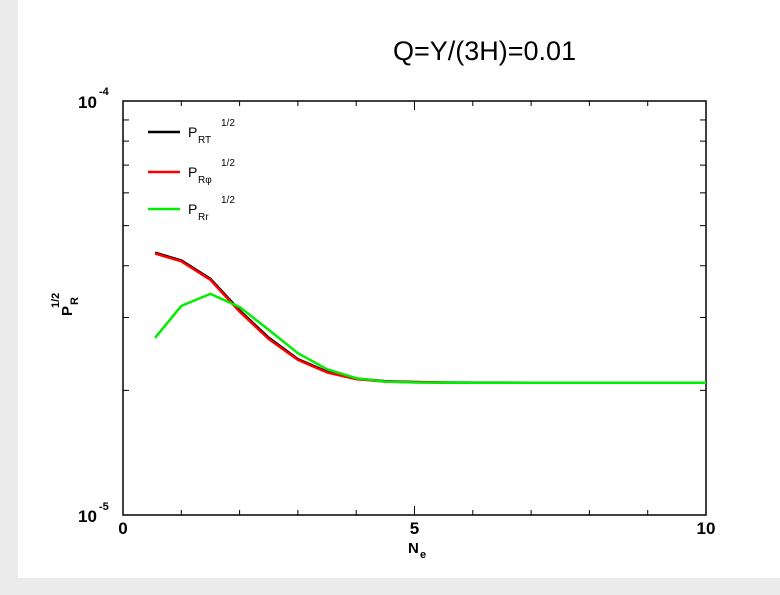 This screenshot has width=780, height=595. Describe the element at coordinates (87, 516) in the screenshot. I see `y-tick-label-bottom-base: 10` at that location.